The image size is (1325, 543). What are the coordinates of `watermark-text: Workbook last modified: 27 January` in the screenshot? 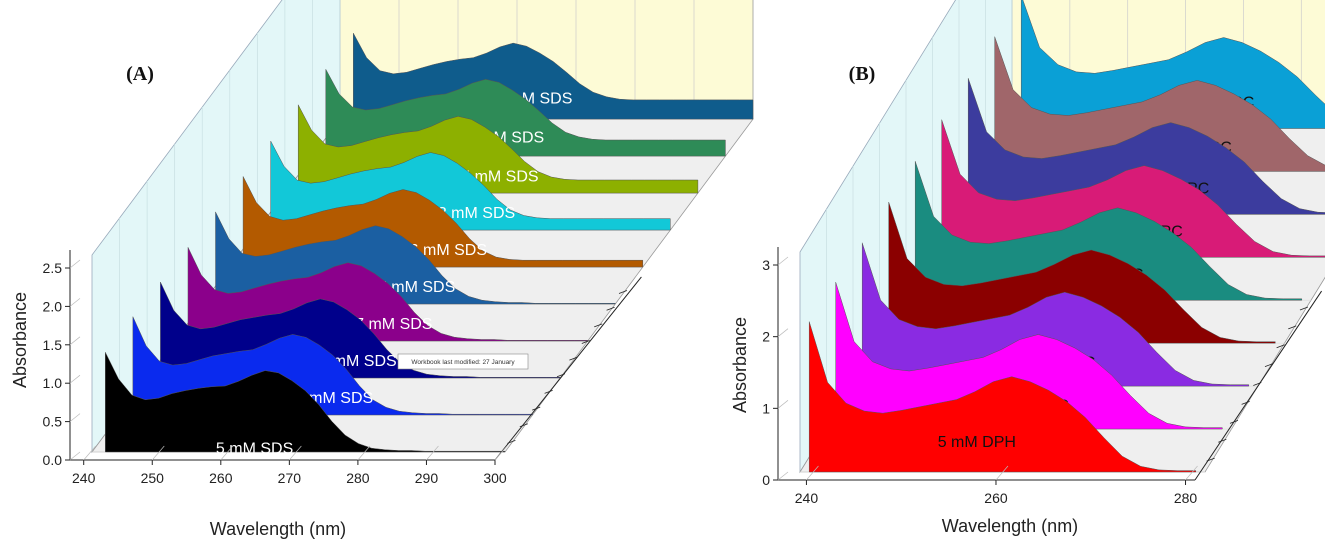 It's located at (463, 362).